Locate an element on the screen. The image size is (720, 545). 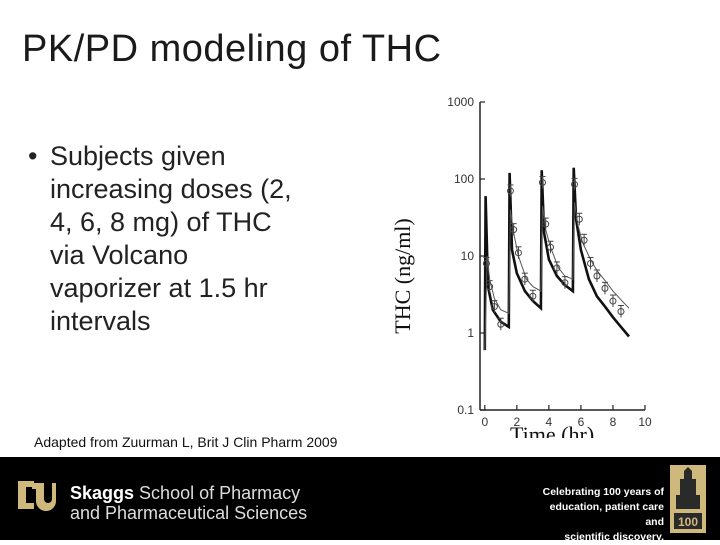
y-tick-label: 1 is located at coordinates (470, 333).